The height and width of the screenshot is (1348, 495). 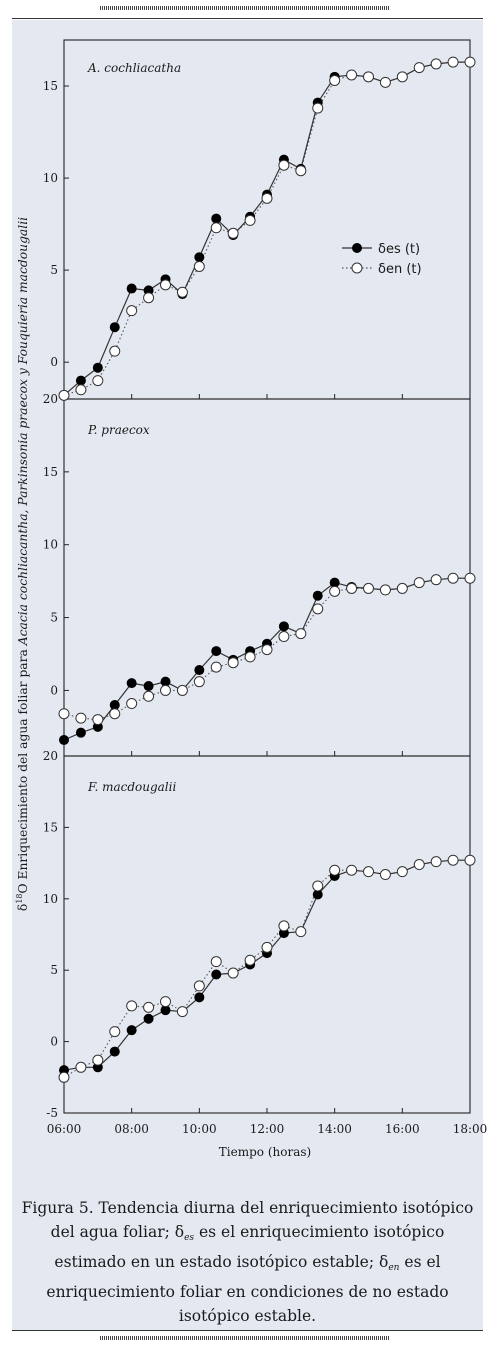 What do you see at coordinates (399, 249) in the screenshot?
I see `legend-series1-label: δes (t)` at bounding box center [399, 249].